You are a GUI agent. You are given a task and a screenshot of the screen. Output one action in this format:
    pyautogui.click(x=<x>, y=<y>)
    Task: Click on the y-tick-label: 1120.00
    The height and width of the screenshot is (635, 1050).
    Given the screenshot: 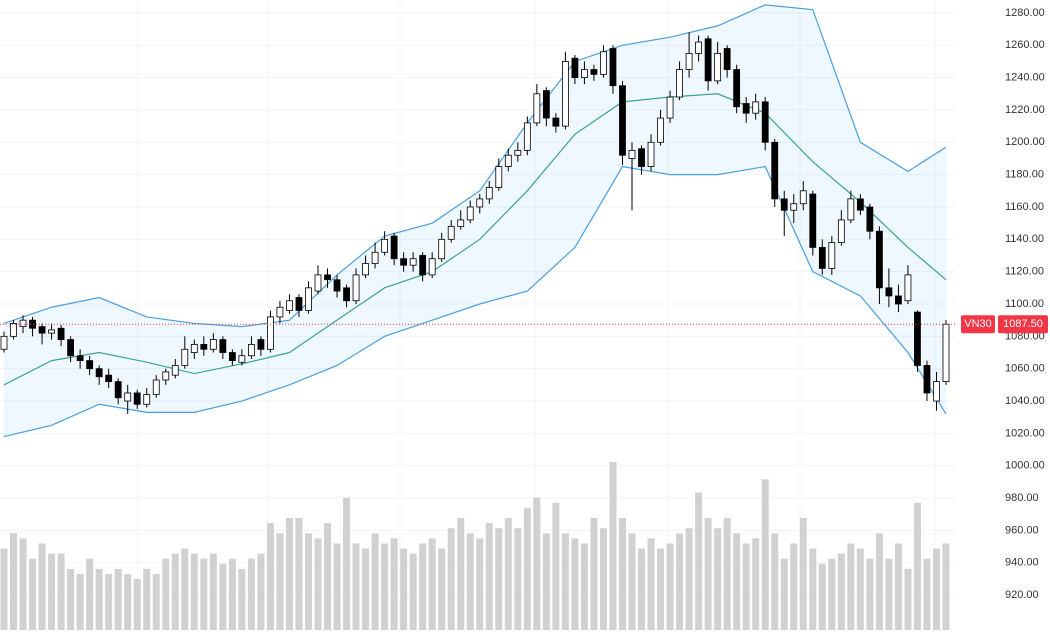 What is the action you would take?
    pyautogui.click(x=1024, y=272)
    